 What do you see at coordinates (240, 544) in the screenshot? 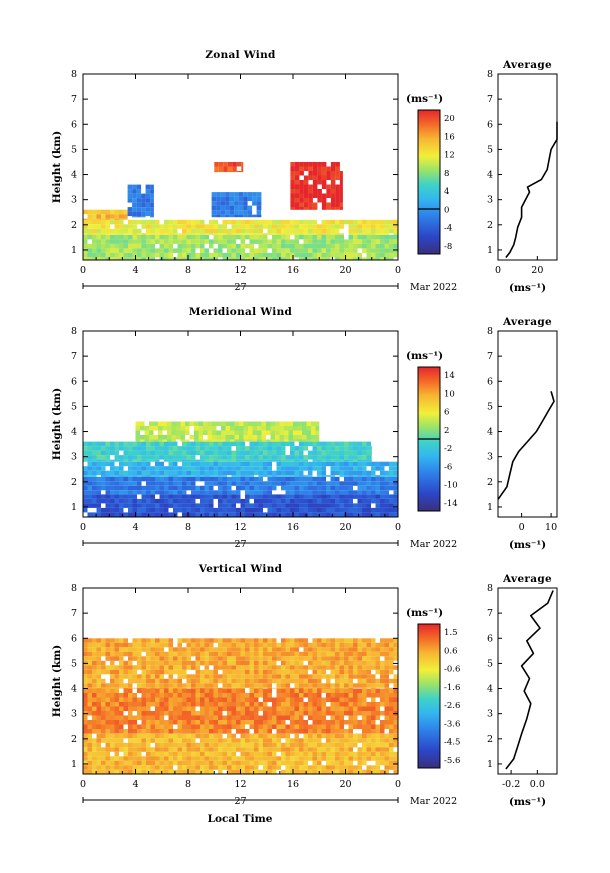
I see `day-label: 27` at bounding box center [240, 544].